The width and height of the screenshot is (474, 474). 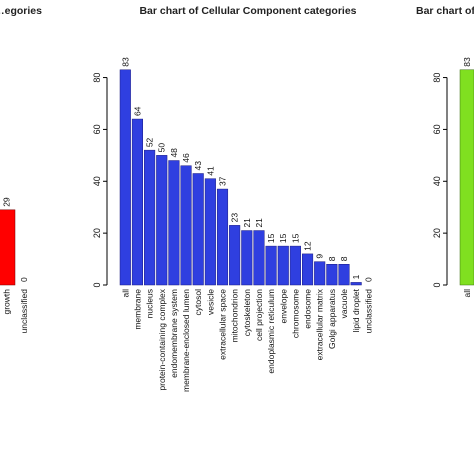 I want to click on value-label: 64, so click(x=137, y=111).